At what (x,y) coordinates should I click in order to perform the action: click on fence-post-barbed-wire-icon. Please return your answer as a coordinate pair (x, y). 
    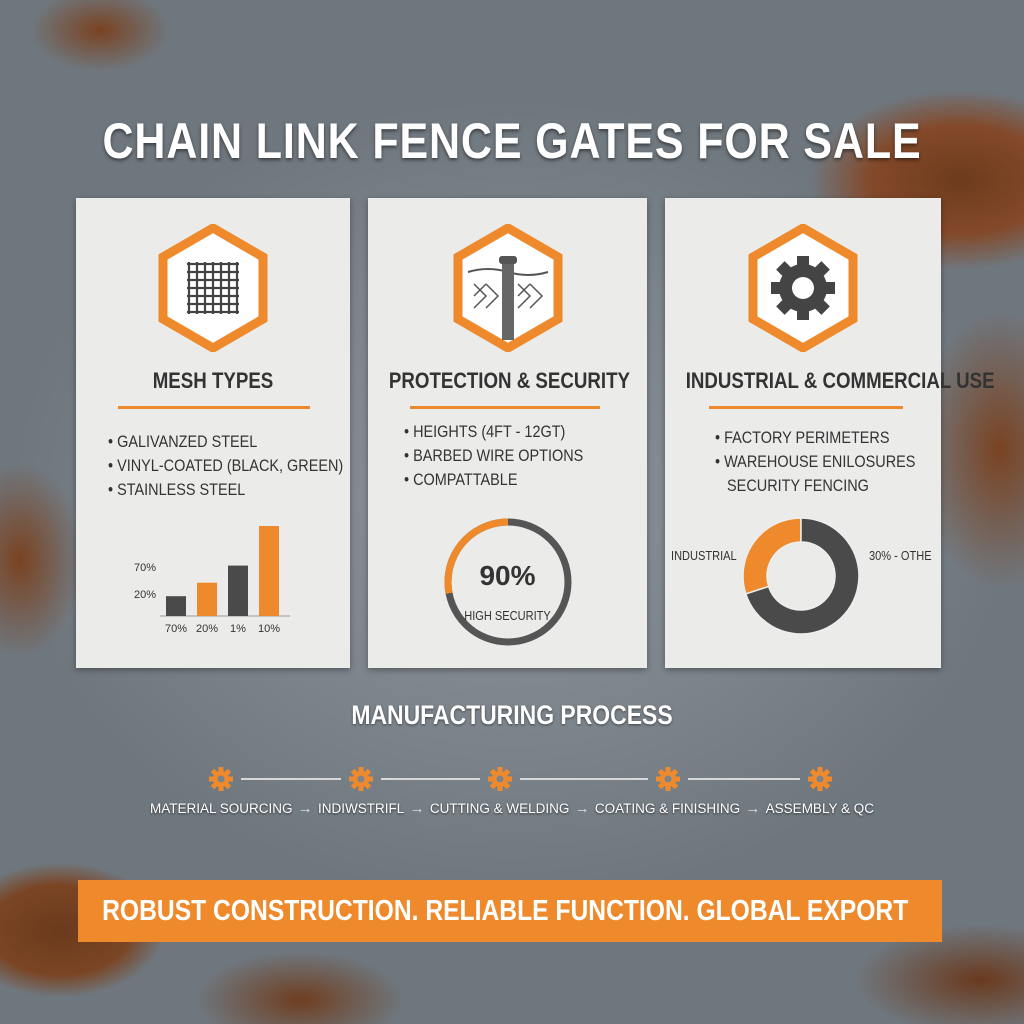
    Looking at the image, I should click on (507, 288).